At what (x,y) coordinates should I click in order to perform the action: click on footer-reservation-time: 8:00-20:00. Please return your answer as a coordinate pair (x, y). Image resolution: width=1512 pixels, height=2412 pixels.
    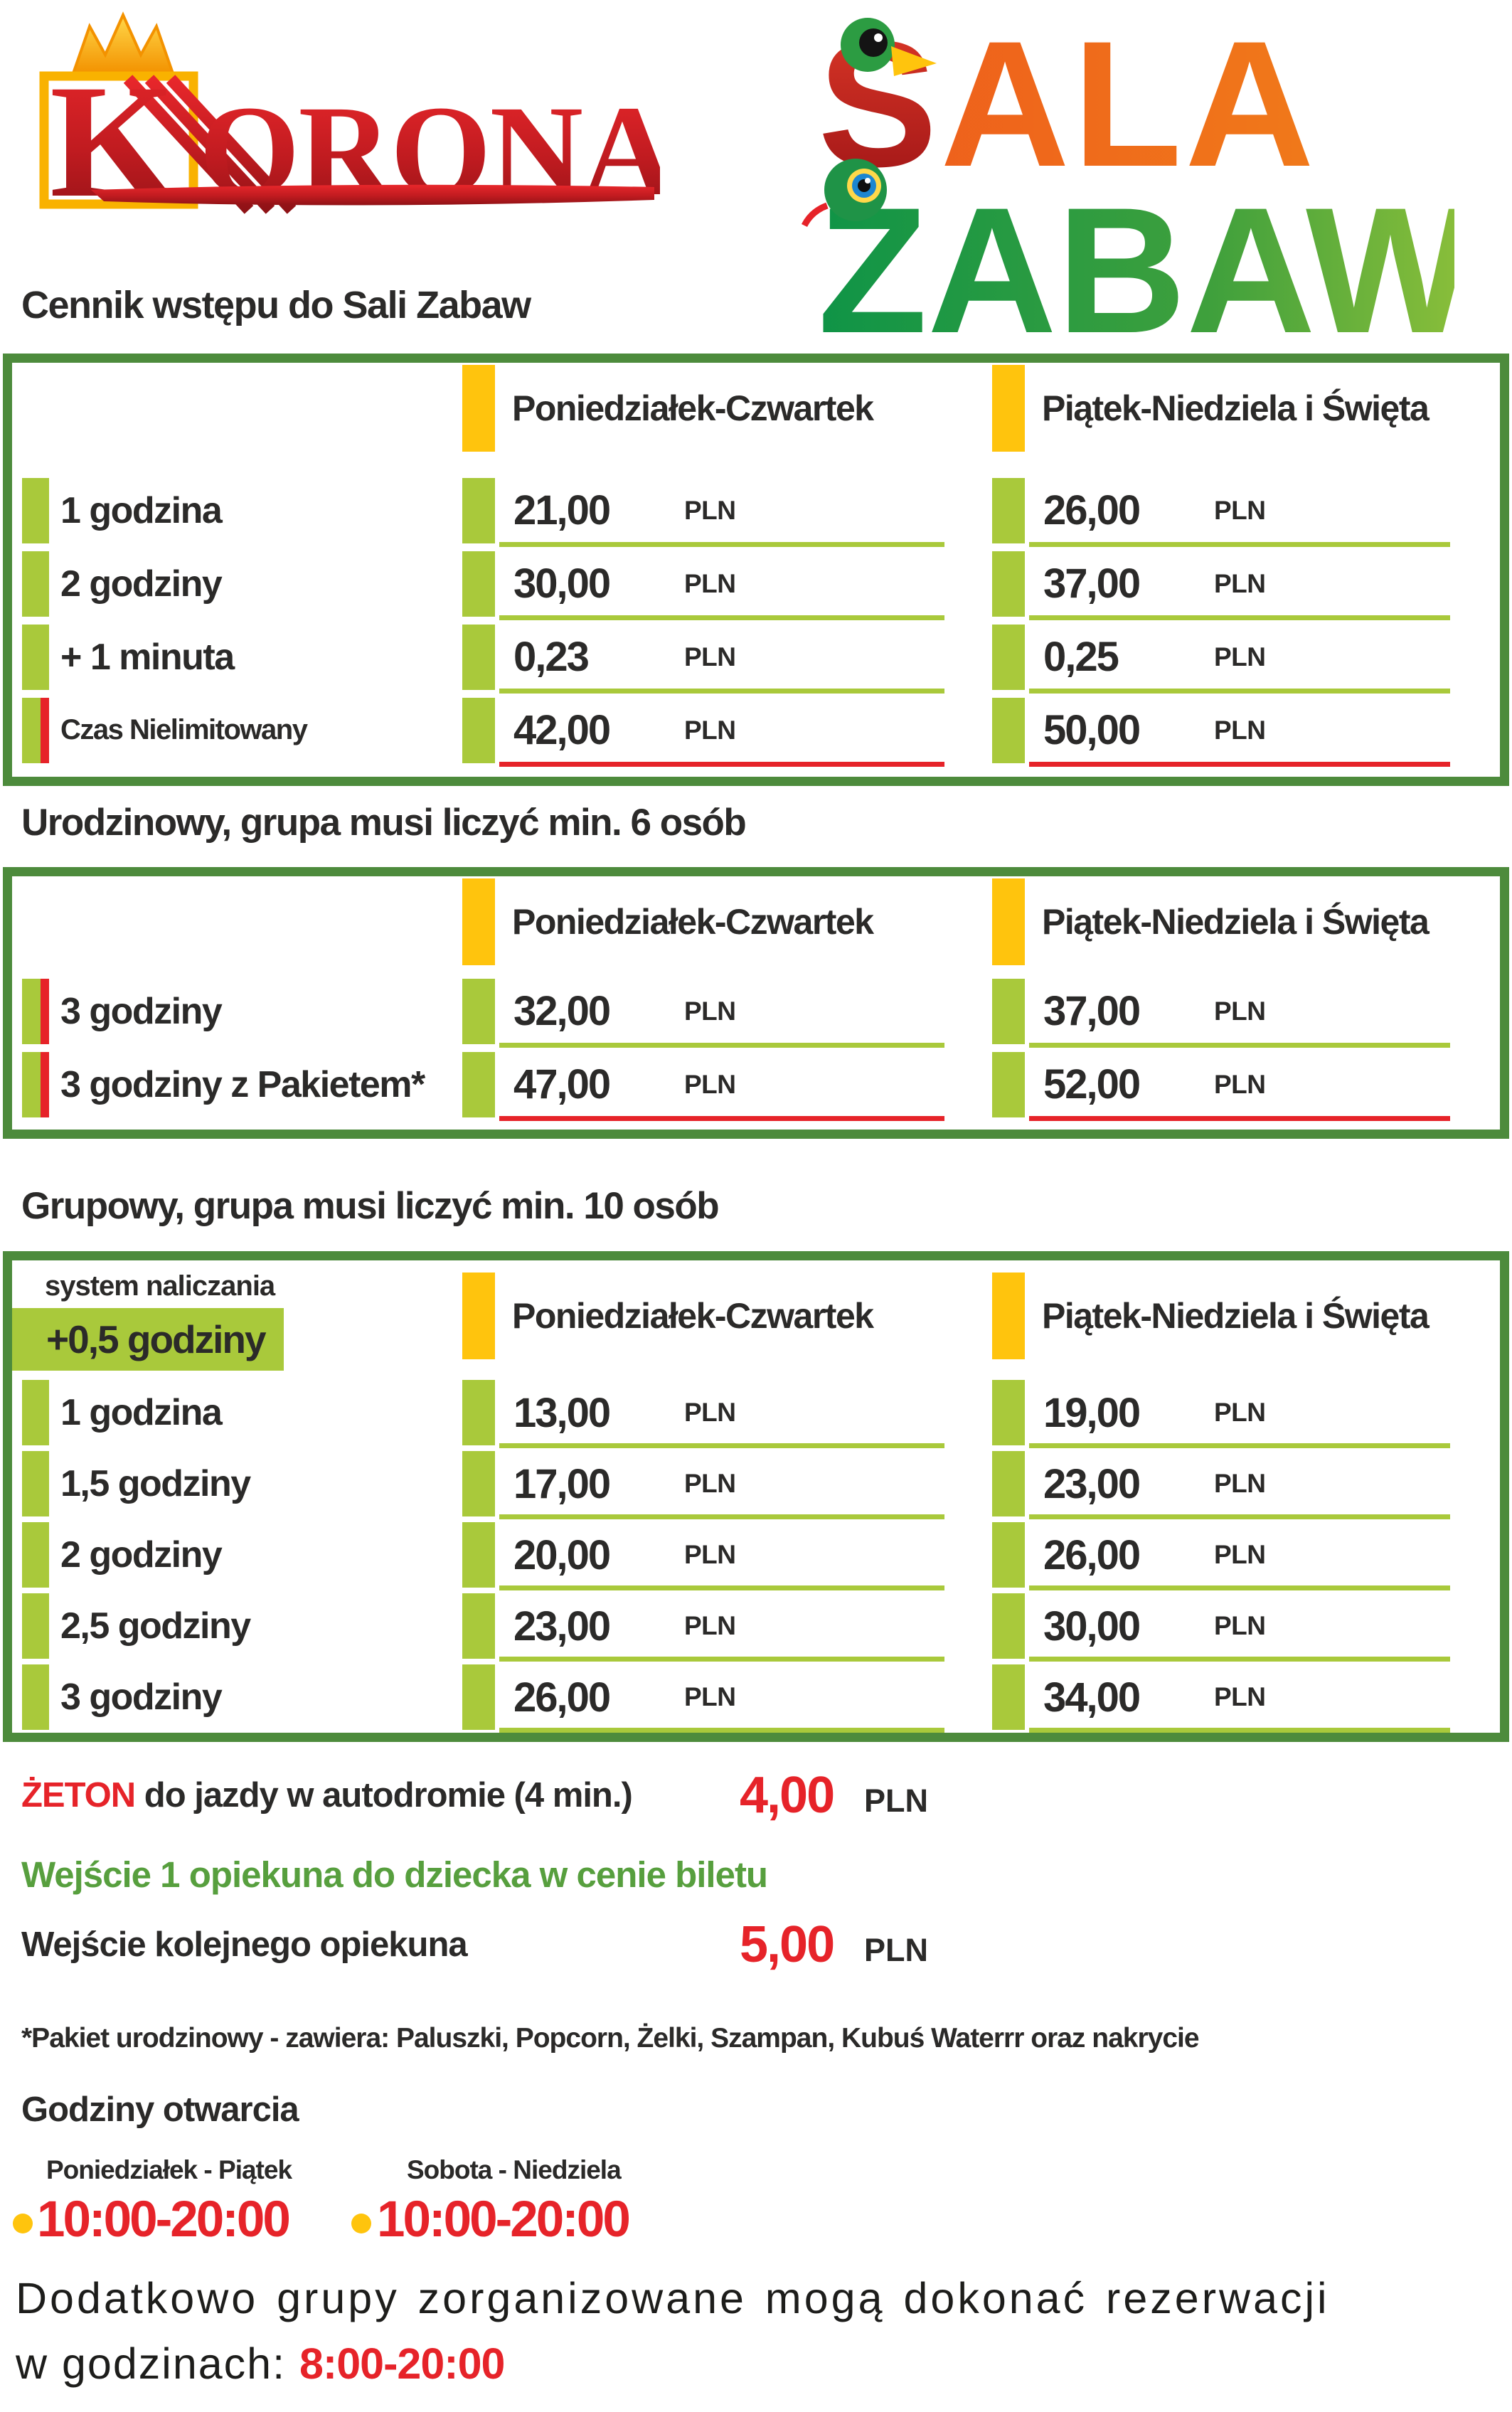
    Looking at the image, I should click on (402, 2363).